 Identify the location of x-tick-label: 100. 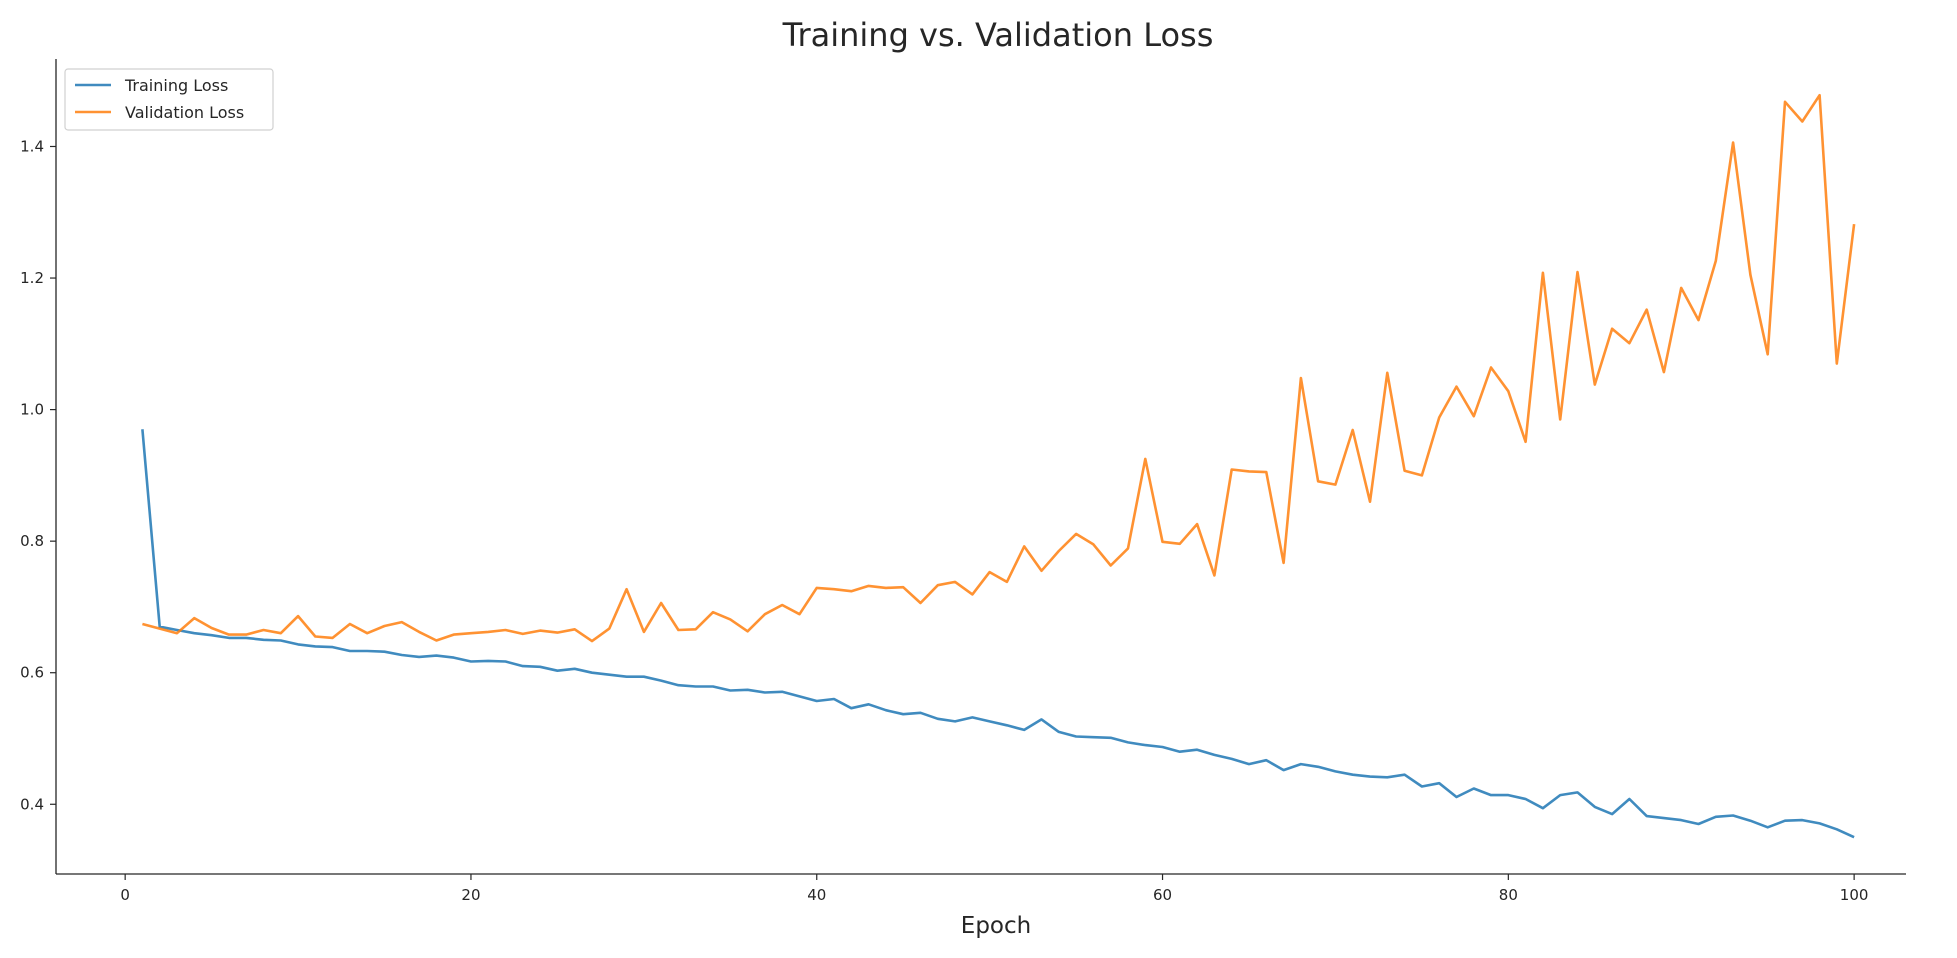
(1854, 895).